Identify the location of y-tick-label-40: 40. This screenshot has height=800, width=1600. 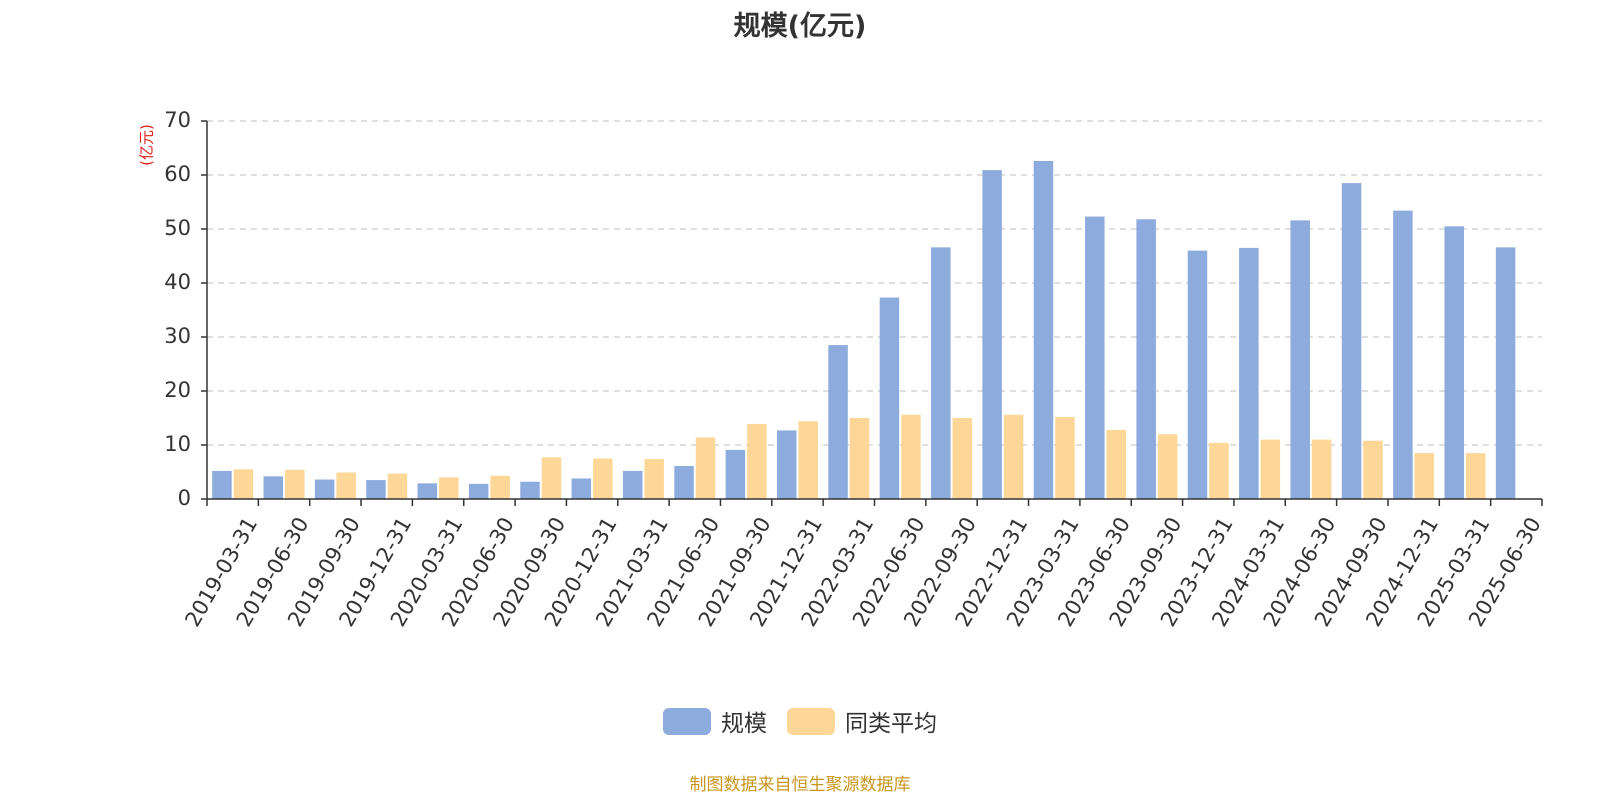
(177, 282).